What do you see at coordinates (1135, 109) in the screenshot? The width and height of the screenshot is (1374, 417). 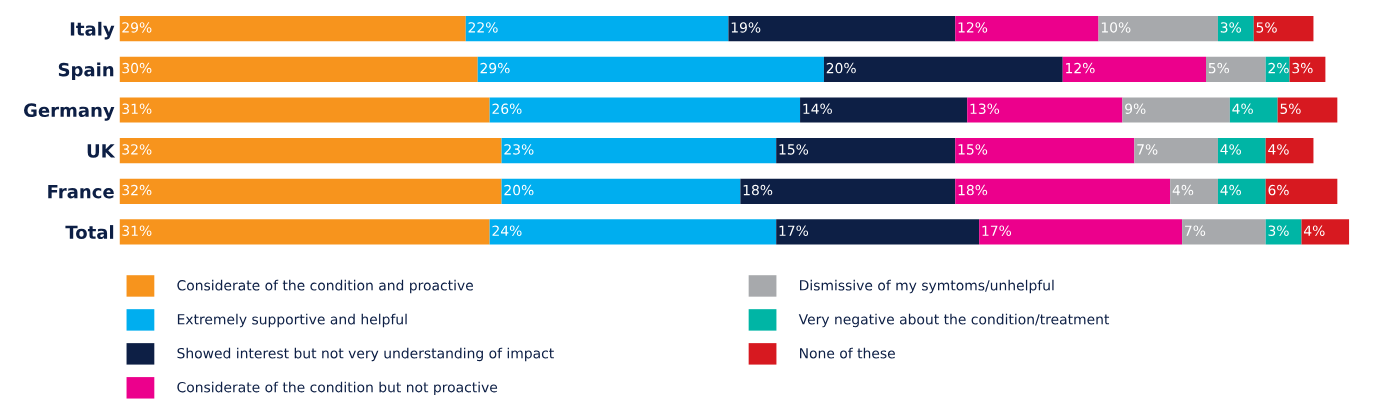 I see `data-label: 9%` at bounding box center [1135, 109].